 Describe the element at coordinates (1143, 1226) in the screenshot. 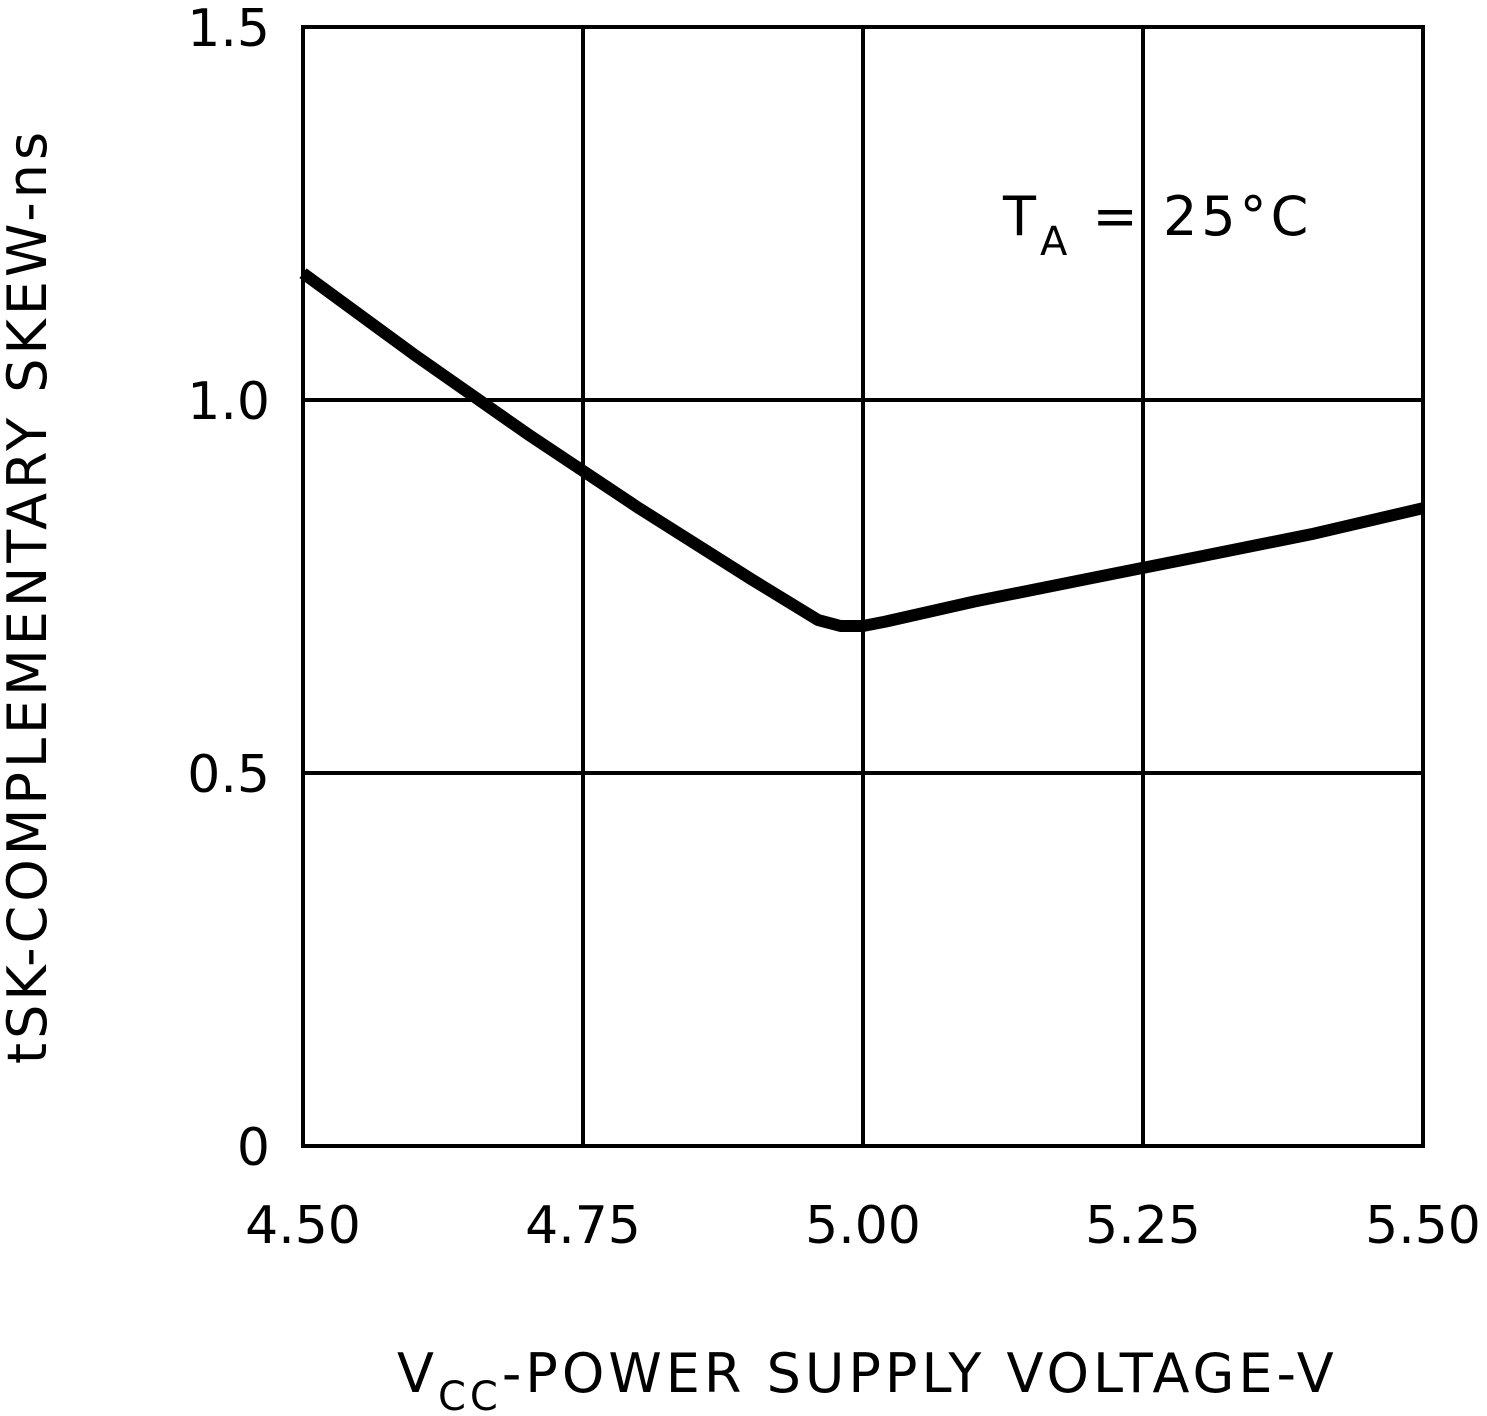

I see `x-tick-label: 5.25` at that location.